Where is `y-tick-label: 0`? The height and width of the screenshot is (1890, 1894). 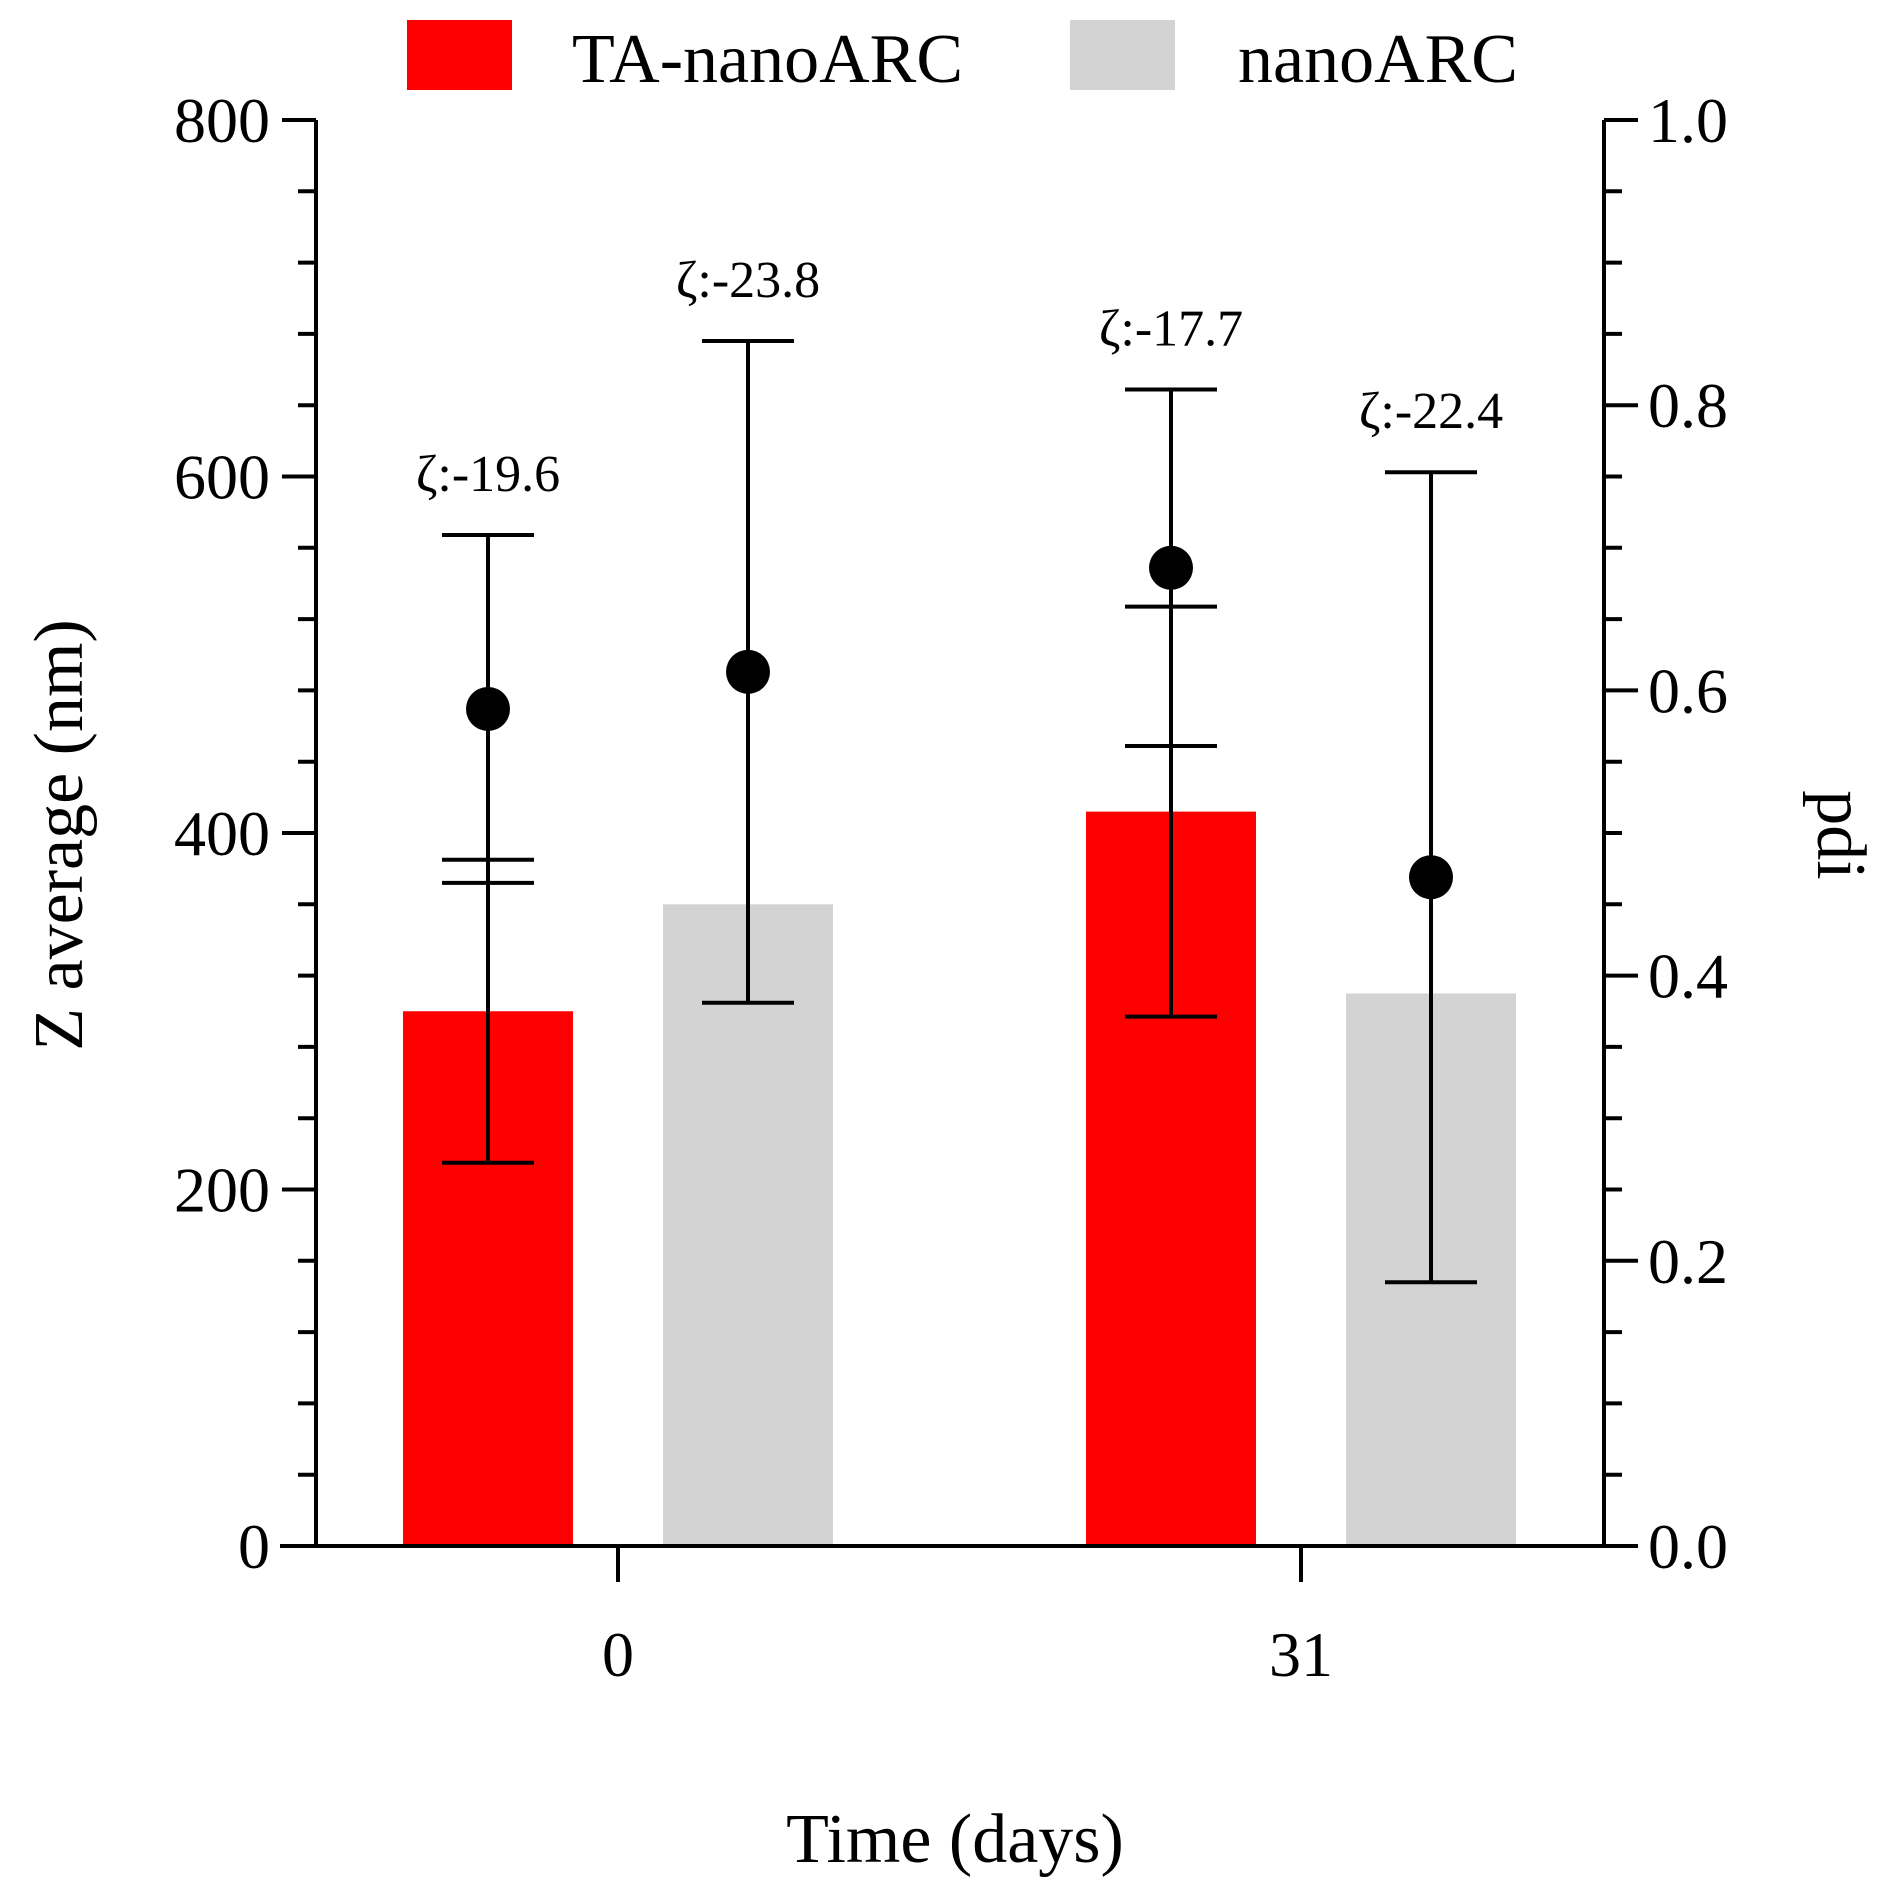
y-tick-label: 0 is located at coordinates (254, 1546).